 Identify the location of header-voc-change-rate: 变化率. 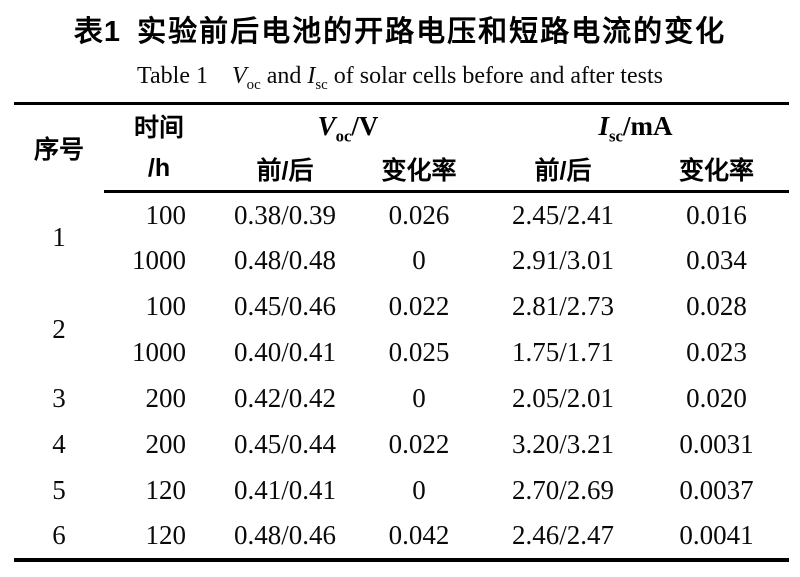
(419, 170).